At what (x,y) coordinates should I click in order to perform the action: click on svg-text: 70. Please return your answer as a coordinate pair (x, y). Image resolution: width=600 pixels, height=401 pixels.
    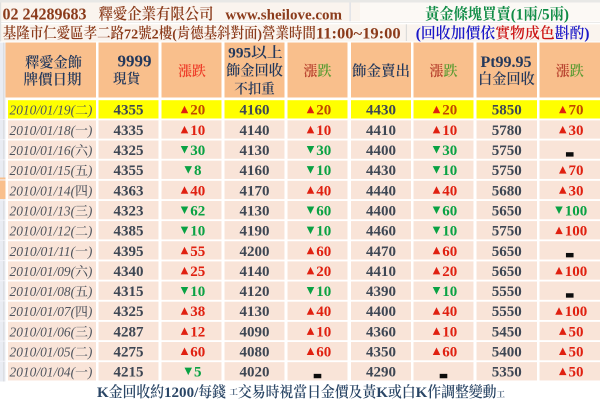
    Looking at the image, I should click on (576, 171).